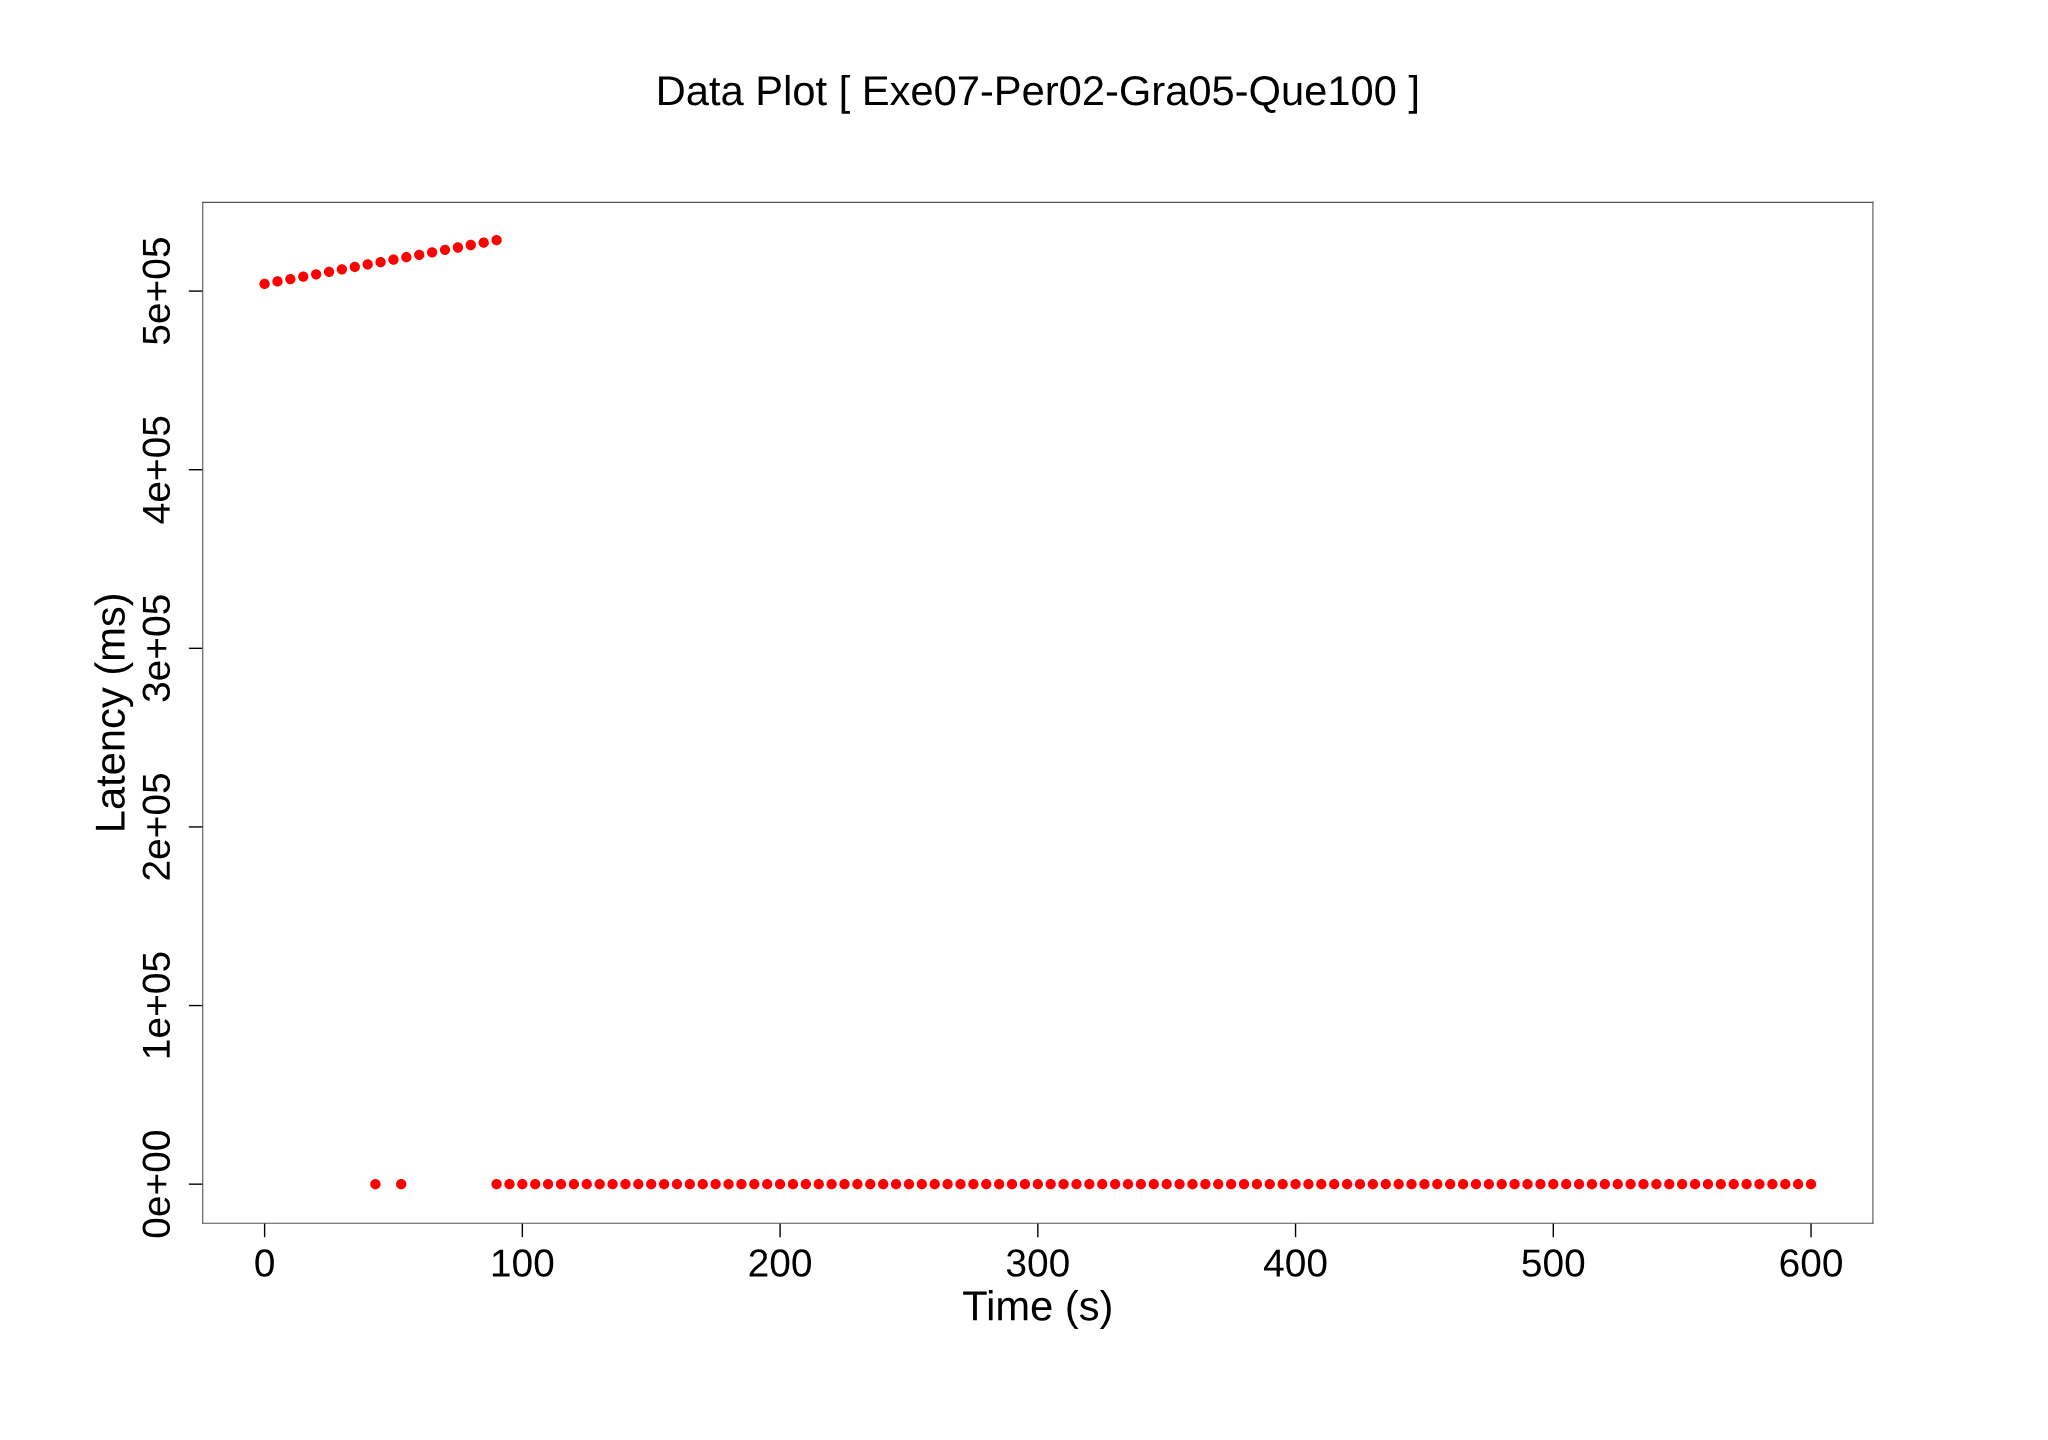  I want to click on x-tick-label: 600, so click(1811, 1263).